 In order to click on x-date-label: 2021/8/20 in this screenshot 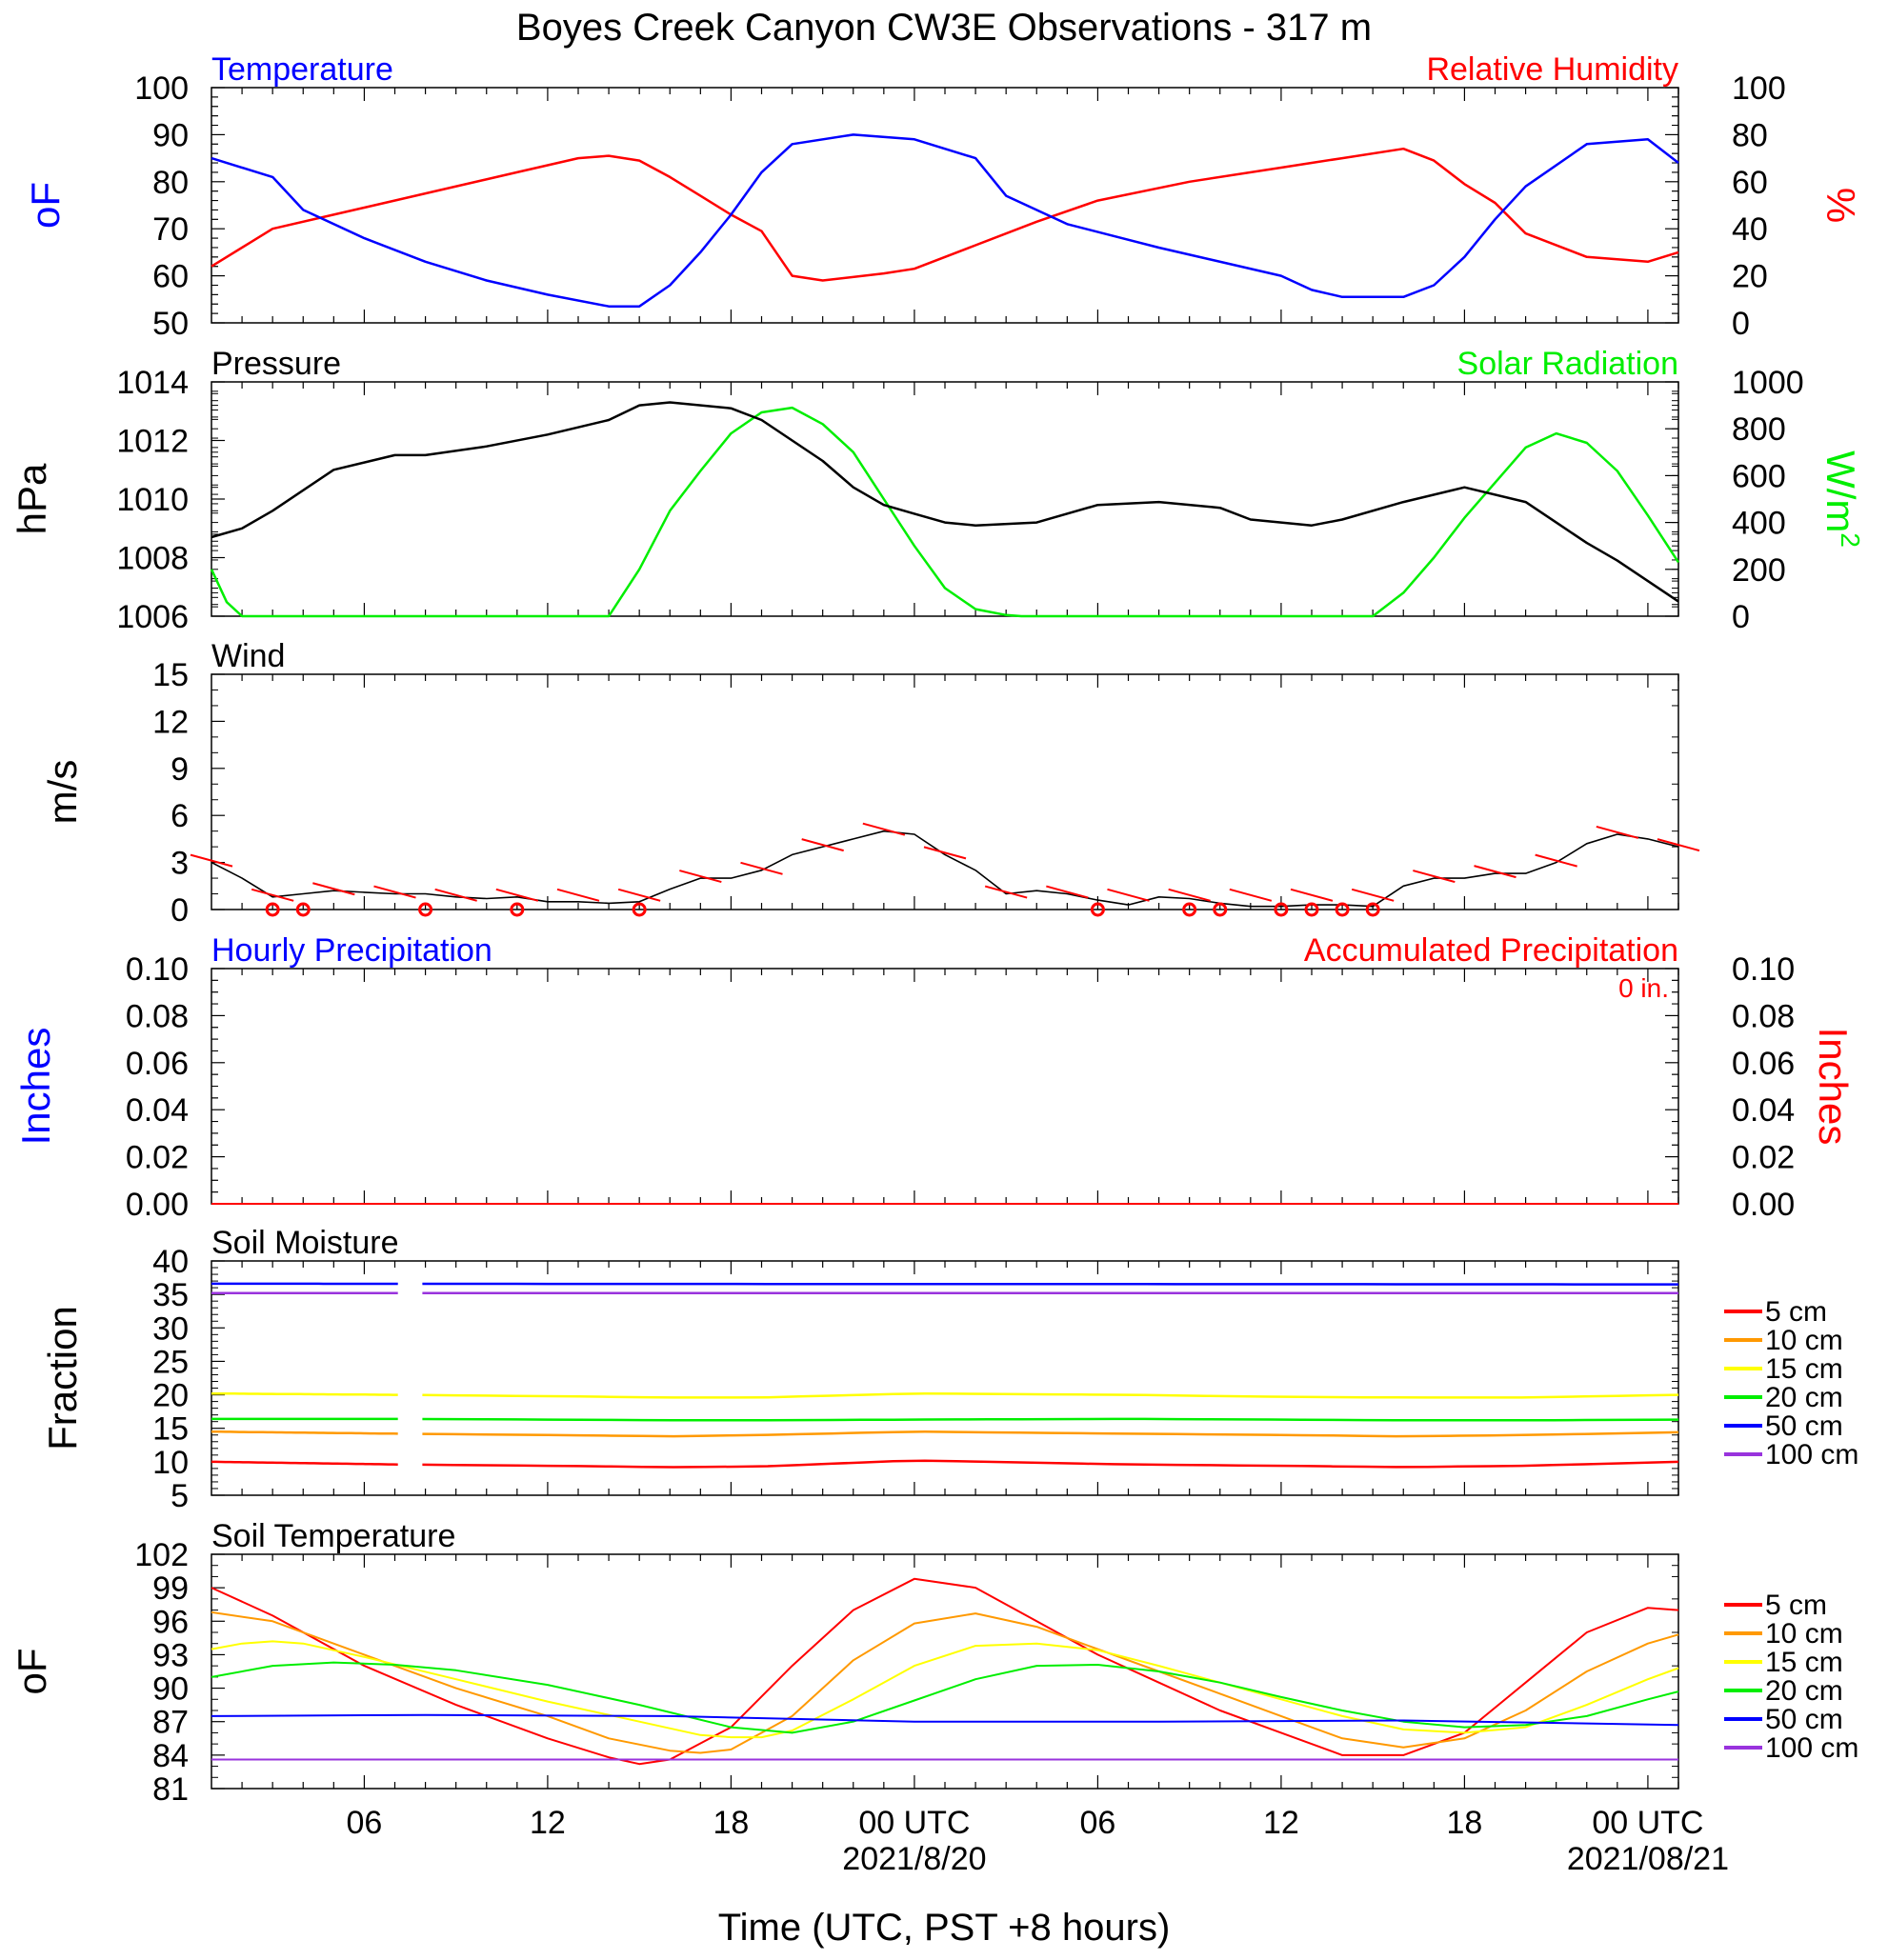, I will do `click(914, 1859)`.